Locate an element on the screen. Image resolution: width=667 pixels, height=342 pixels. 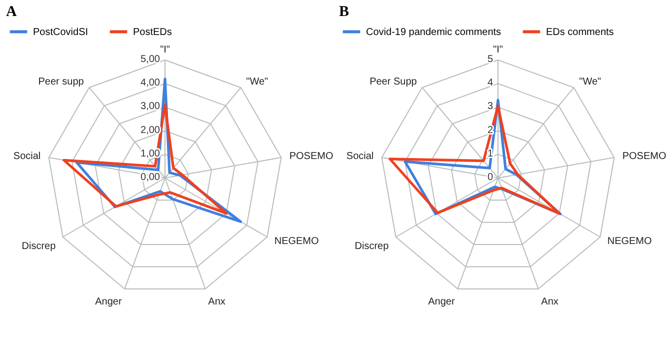
y-tick-label: 4,00 is located at coordinates (150, 83).